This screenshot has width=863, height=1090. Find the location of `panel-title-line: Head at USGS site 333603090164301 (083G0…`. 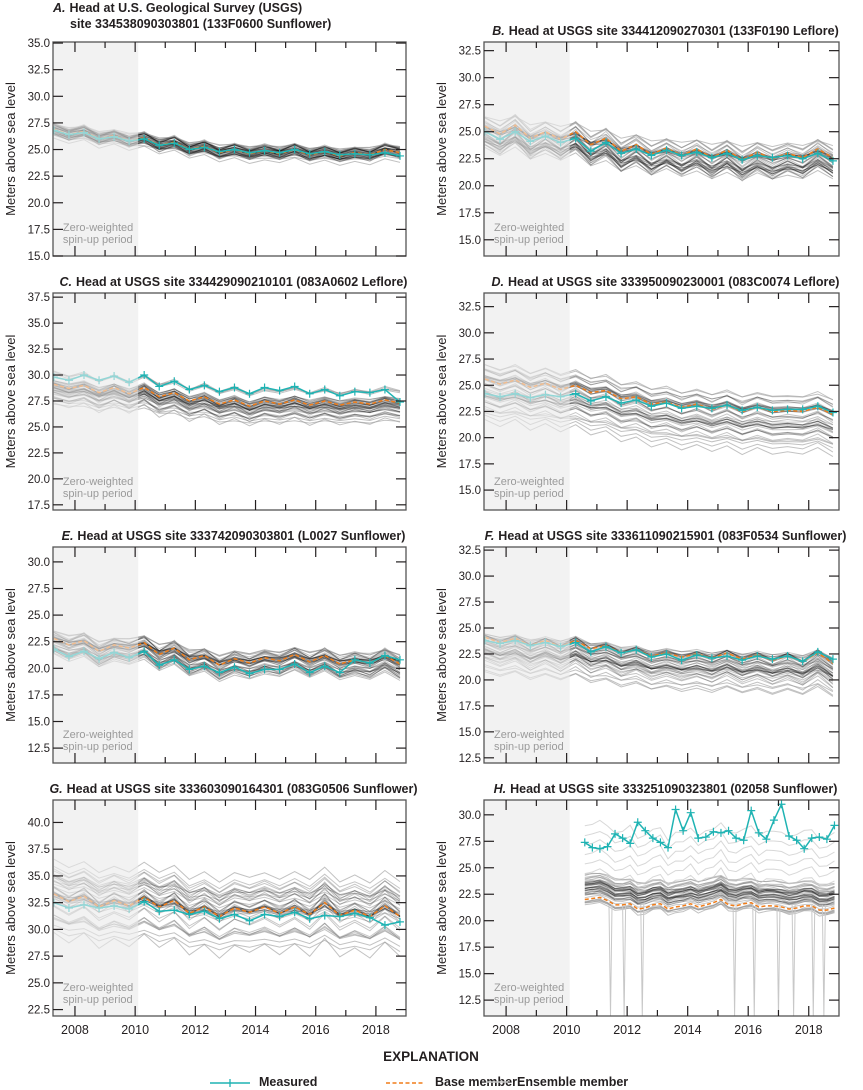

panel-title-line: Head at USGS site 333603090164301 (083G0… is located at coordinates (242, 789).